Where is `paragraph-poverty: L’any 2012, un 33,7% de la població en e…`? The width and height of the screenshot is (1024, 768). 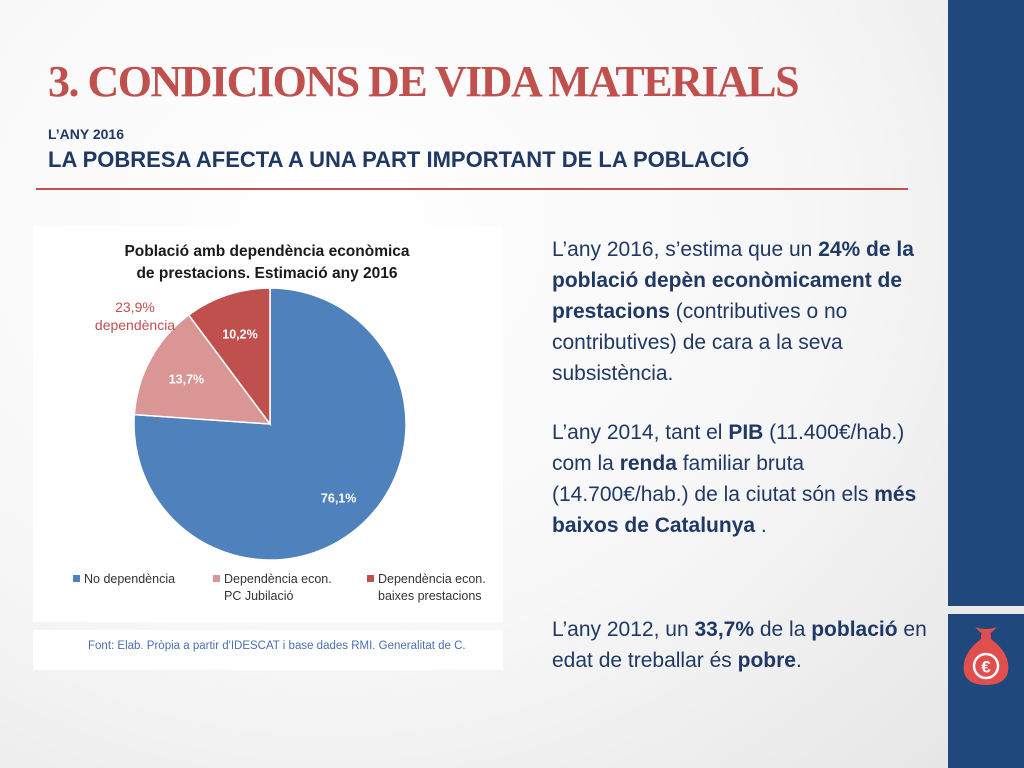
paragraph-poverty: L’any 2012, un 33,7% de la població en e… is located at coordinates (747, 645).